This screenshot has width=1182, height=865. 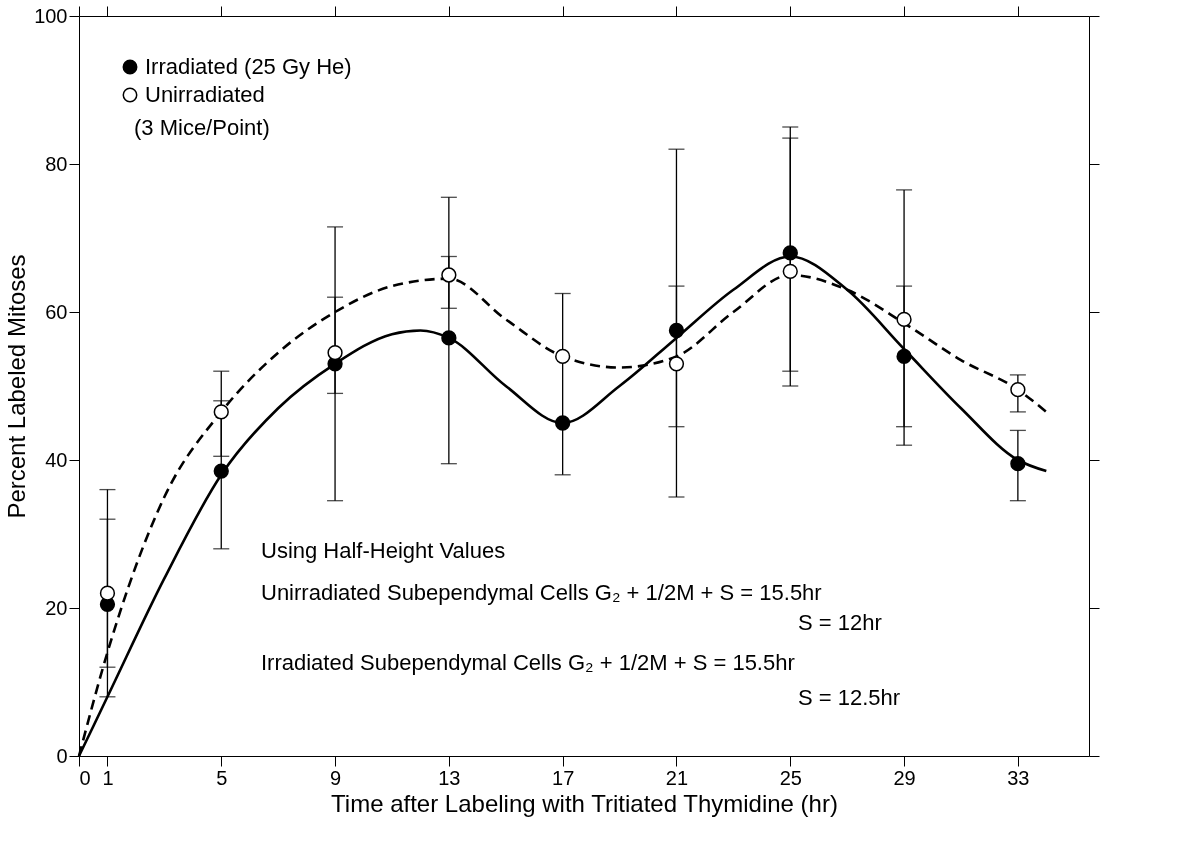 What do you see at coordinates (904, 777) in the screenshot?
I see `x-tick-label: 29` at bounding box center [904, 777].